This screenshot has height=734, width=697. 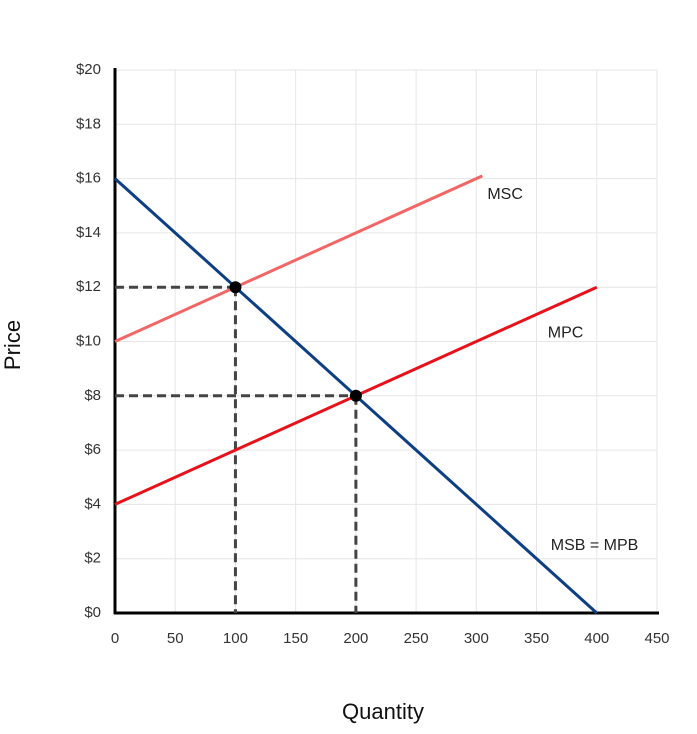 What do you see at coordinates (88, 69) in the screenshot?
I see `y-tick-label: $20` at bounding box center [88, 69].